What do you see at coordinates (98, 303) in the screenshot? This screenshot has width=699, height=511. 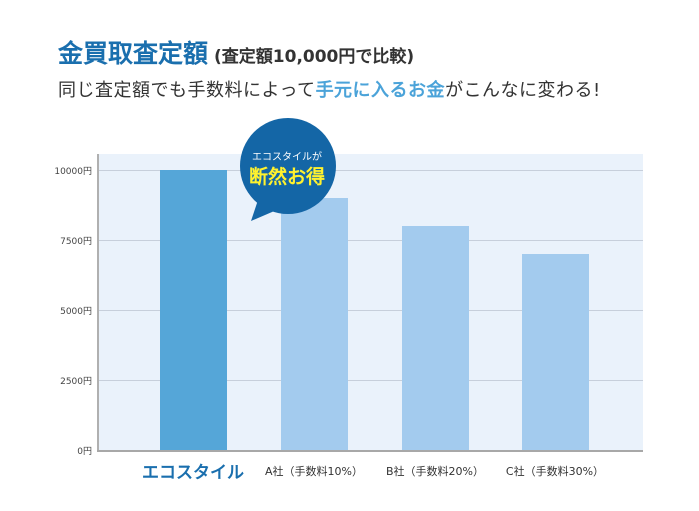 I see `y-axis` at bounding box center [98, 303].